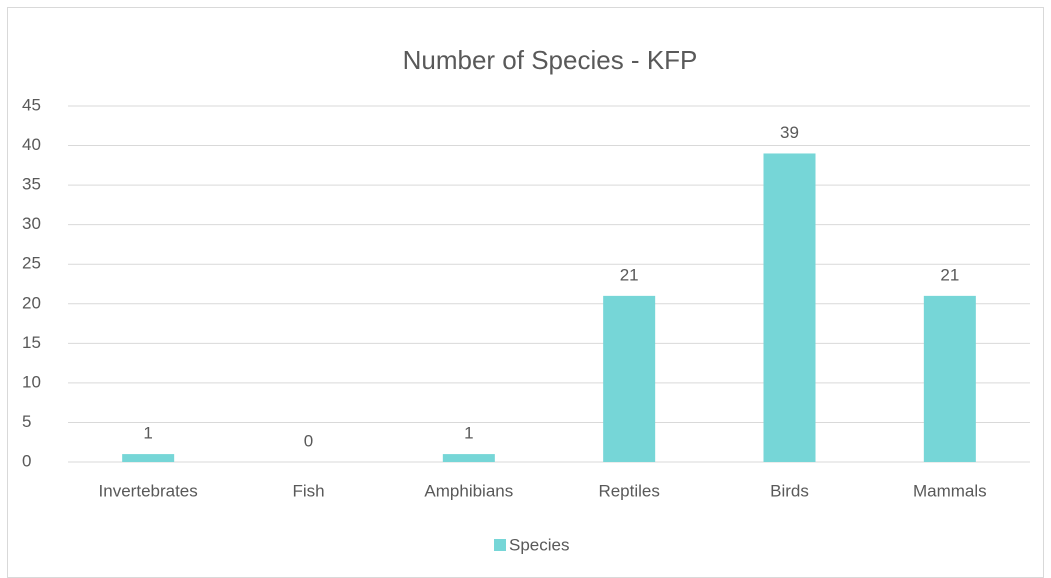 This screenshot has width=1051, height=578. I want to click on y-tick-label: 20, so click(31, 302).